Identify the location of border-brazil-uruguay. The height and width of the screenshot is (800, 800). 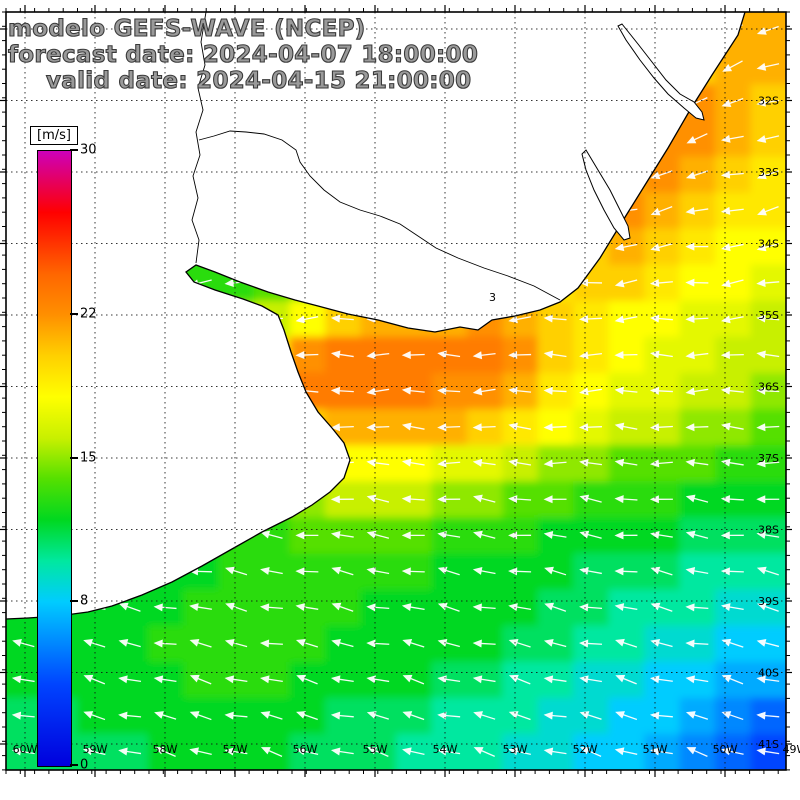
(379, 215).